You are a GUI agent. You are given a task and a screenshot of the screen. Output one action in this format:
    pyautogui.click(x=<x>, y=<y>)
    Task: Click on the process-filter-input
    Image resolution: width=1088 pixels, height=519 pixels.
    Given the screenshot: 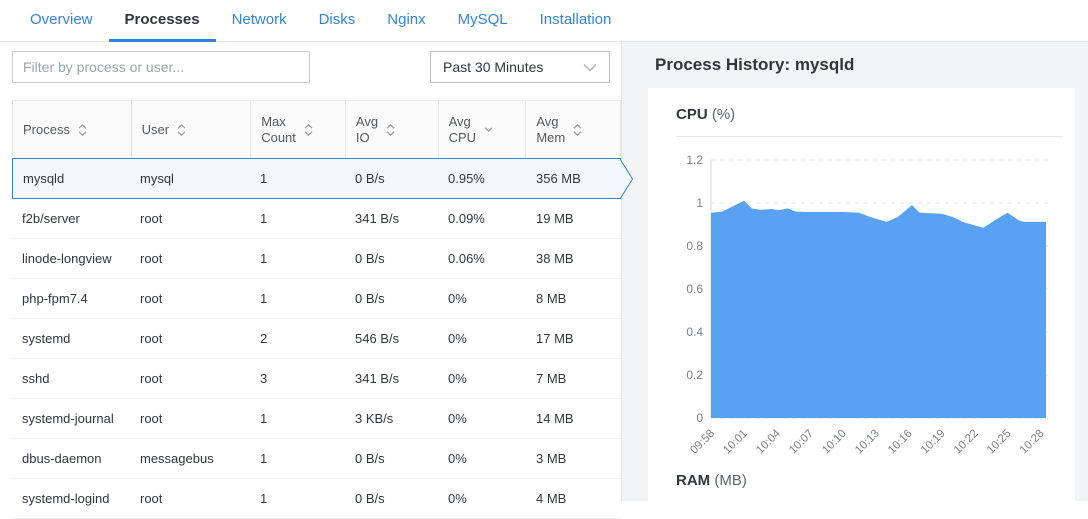 What is the action you would take?
    pyautogui.click(x=161, y=67)
    